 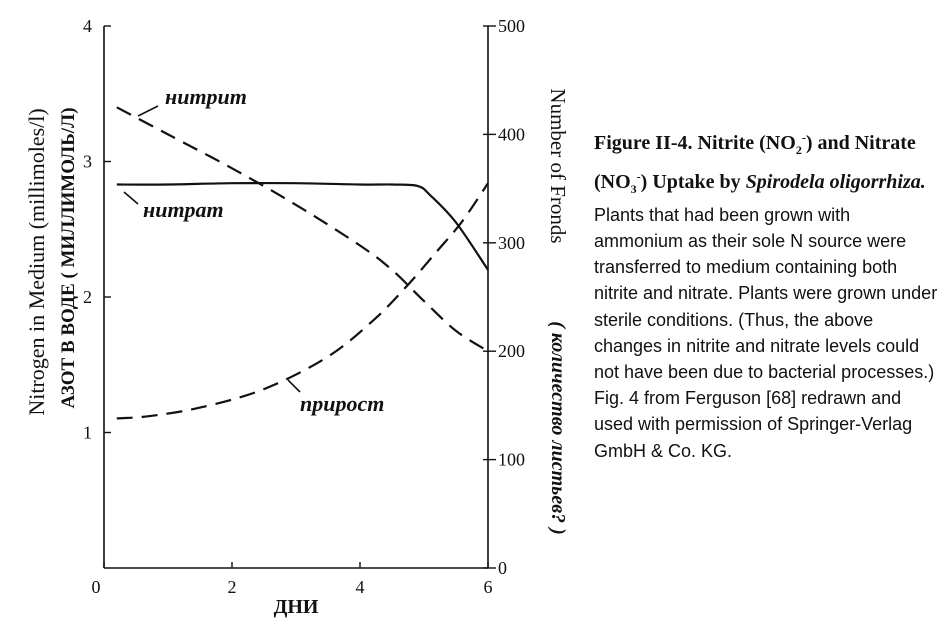 What do you see at coordinates (302, 301) in the screenshot?
I see `growth-line` at bounding box center [302, 301].